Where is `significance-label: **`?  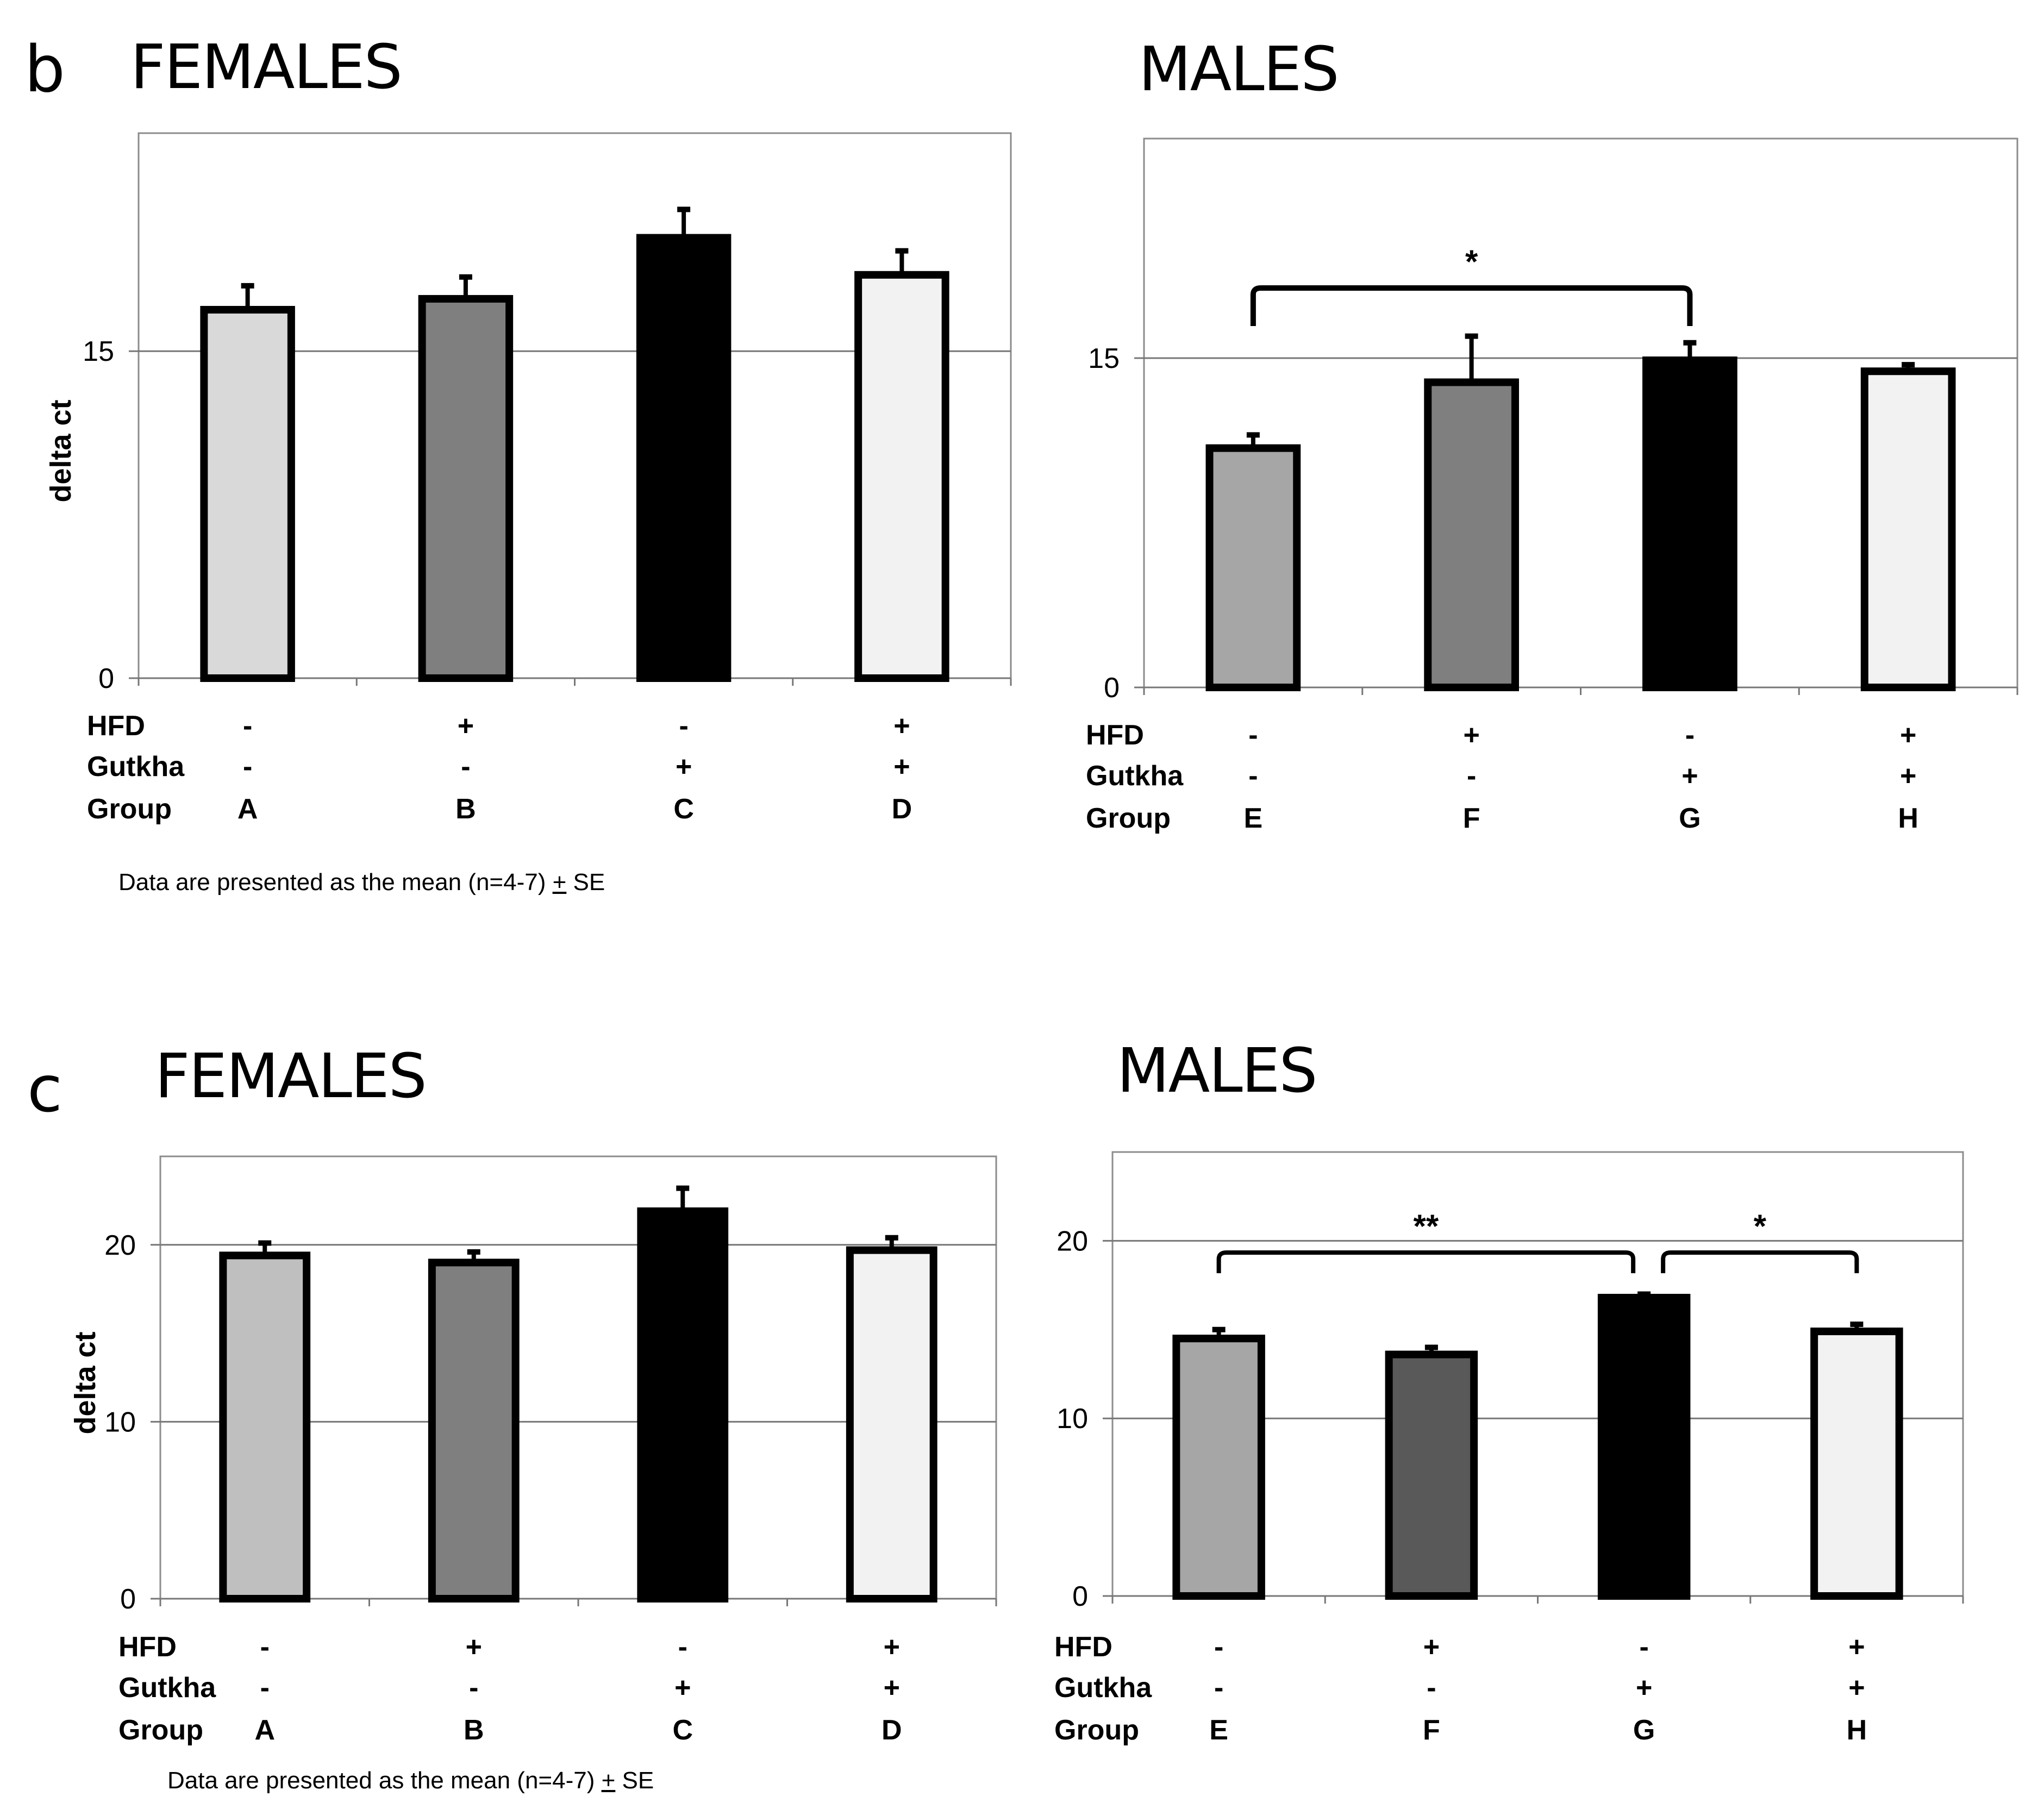
significance-label: ** is located at coordinates (1426, 1226).